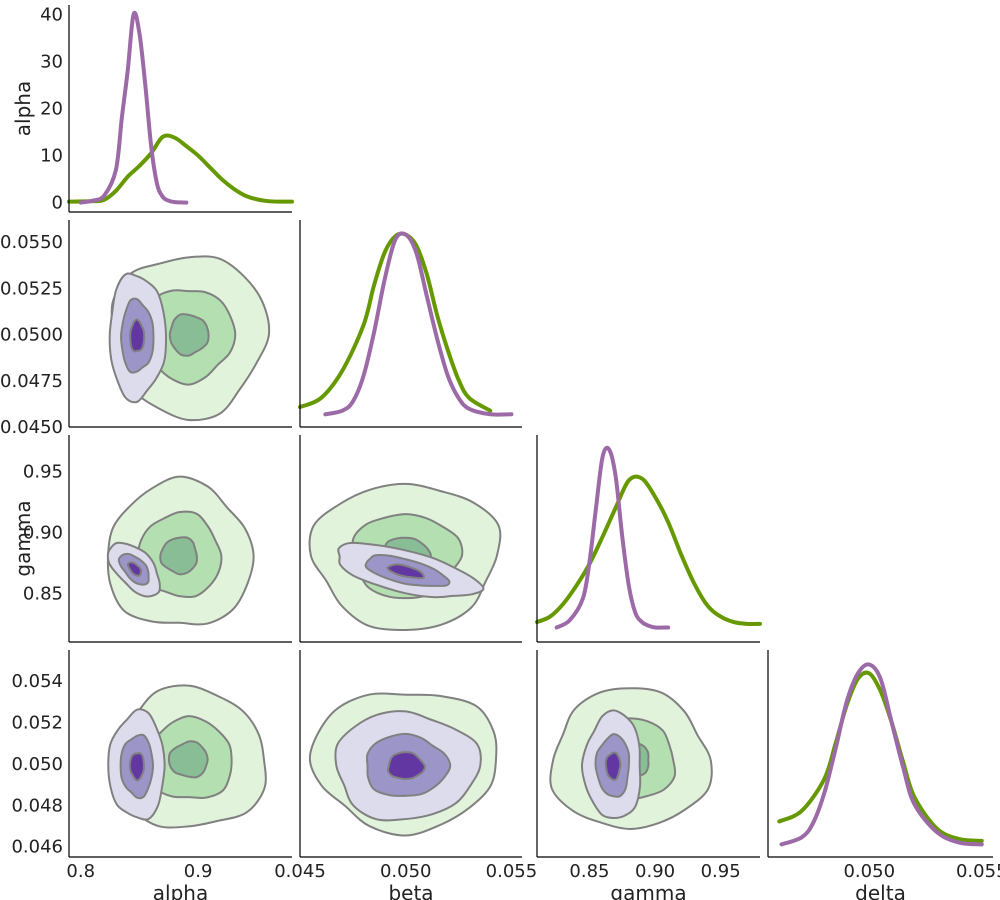 The height and width of the screenshot is (900, 1000). Describe the element at coordinates (31, 335) in the screenshot. I see `y-tick-label-beta-3: 0.0500` at that location.